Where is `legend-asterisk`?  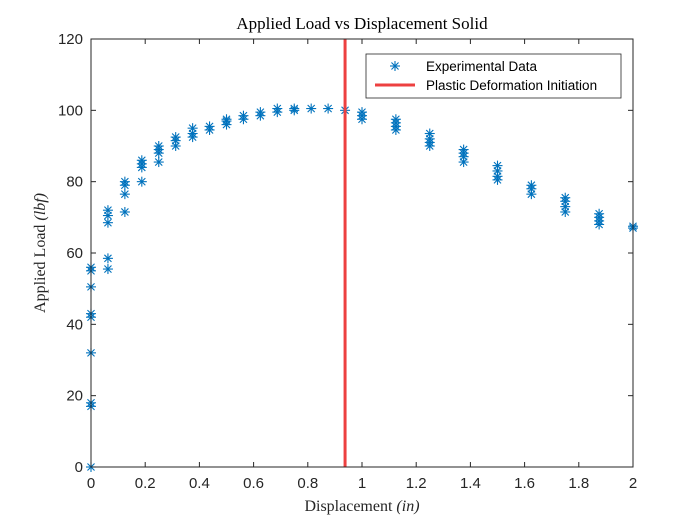 legend-asterisk is located at coordinates (395, 66).